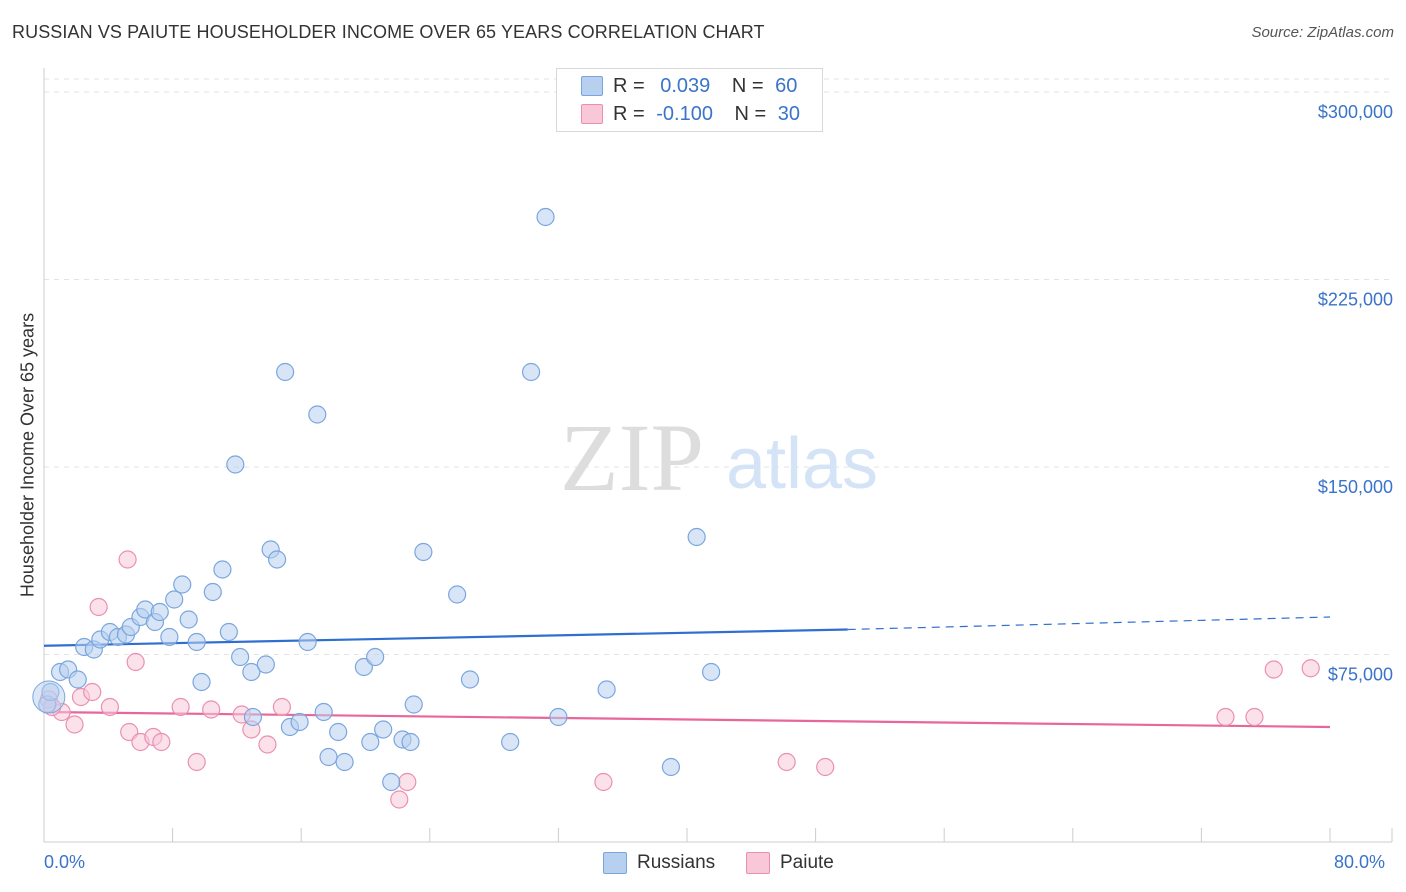 This screenshot has height=892, width=1406. Describe the element at coordinates (802, 464) in the screenshot. I see `watermark-atlas: atlas` at that location.